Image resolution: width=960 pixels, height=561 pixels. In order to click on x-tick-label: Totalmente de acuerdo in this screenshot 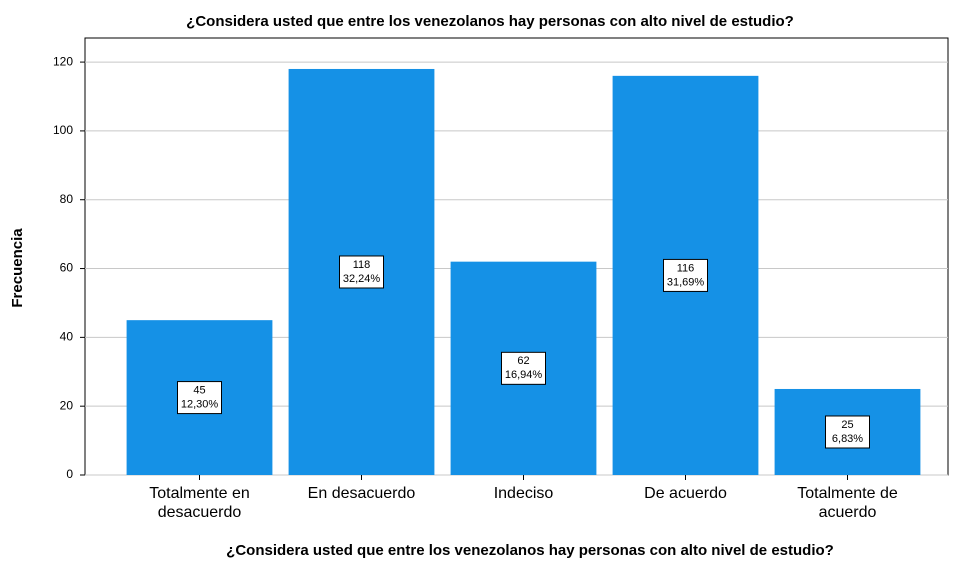, I will do `click(847, 503)`.